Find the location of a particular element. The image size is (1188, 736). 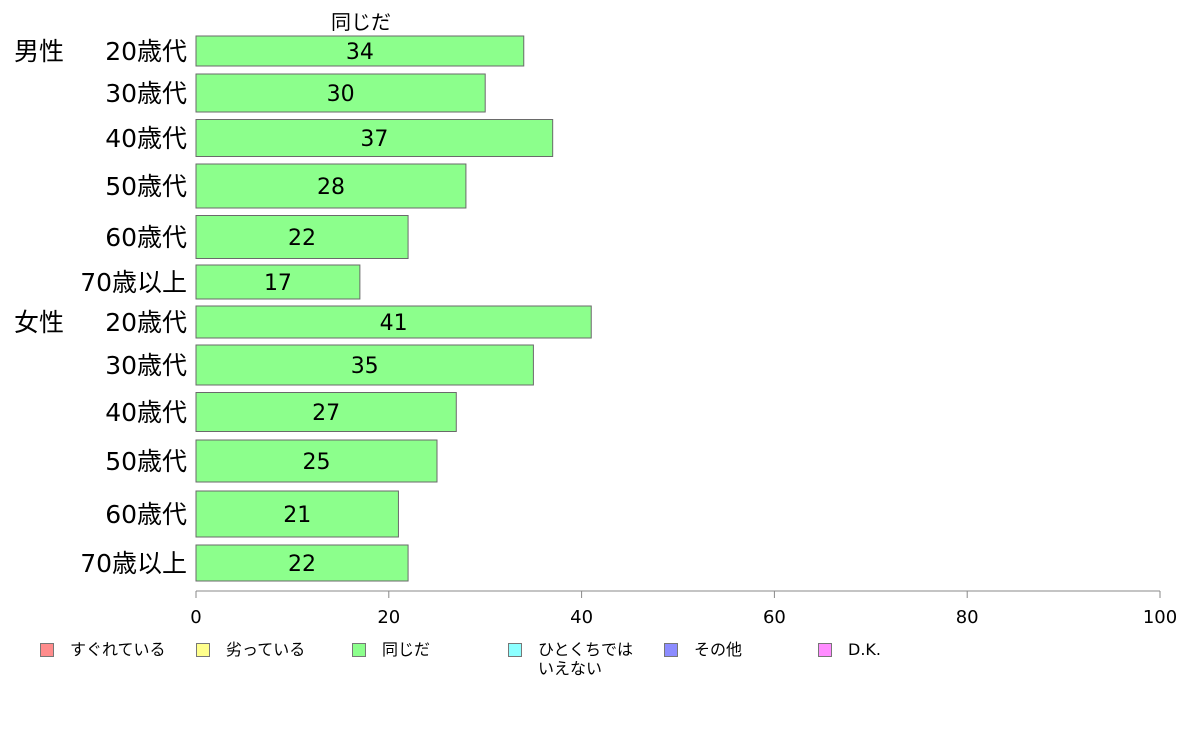

legend-item: ひとくちでは いえない is located at coordinates (570, 659).